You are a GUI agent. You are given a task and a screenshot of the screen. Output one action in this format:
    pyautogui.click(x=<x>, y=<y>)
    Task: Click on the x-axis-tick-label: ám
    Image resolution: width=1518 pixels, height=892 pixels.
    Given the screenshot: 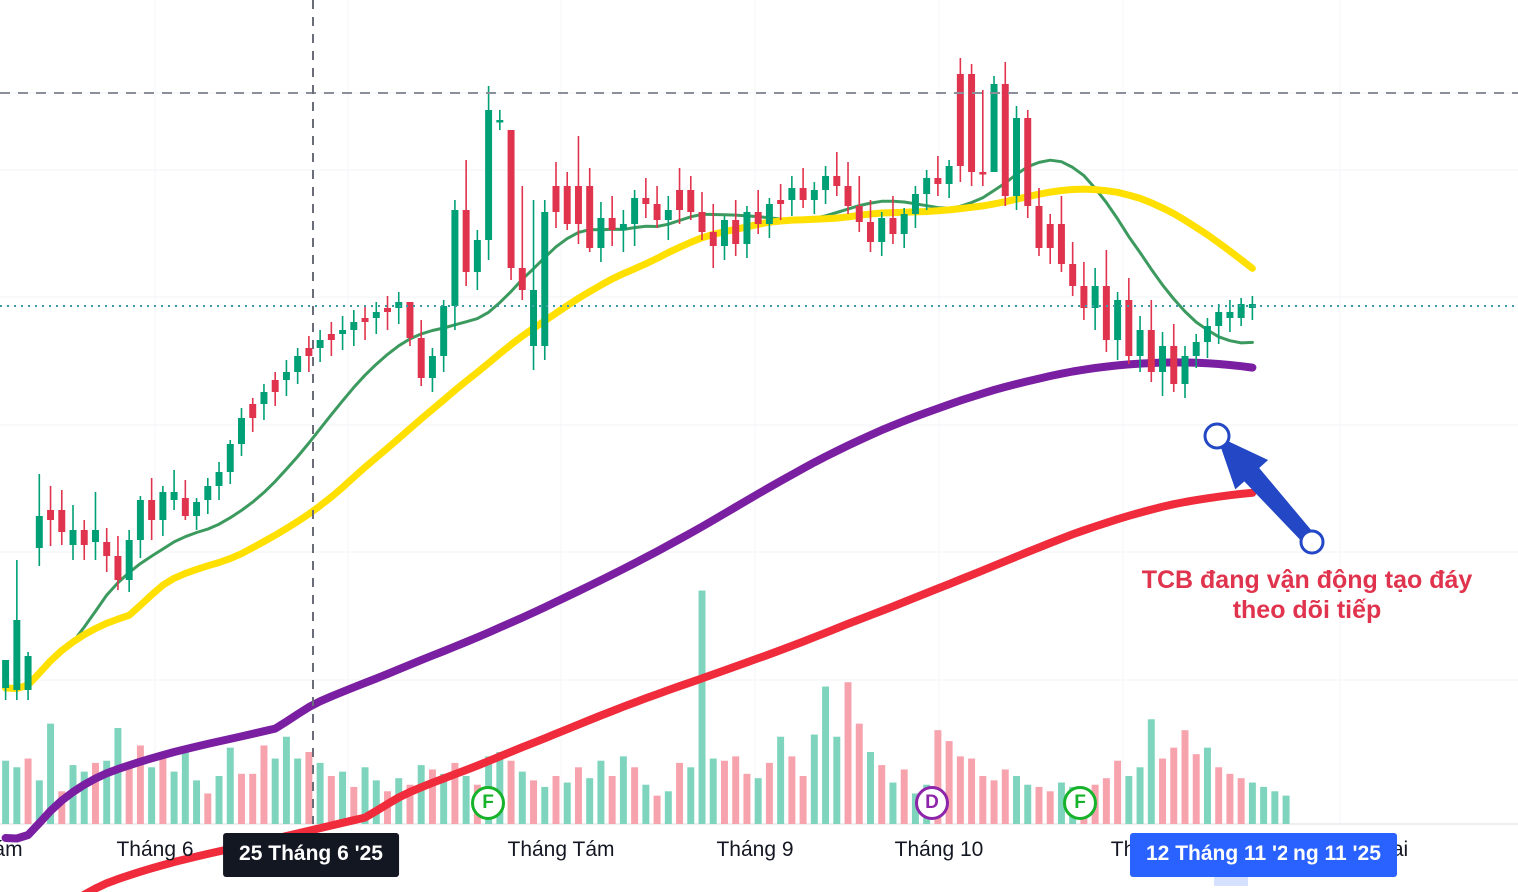 What is the action you would take?
    pyautogui.click(x=11, y=849)
    